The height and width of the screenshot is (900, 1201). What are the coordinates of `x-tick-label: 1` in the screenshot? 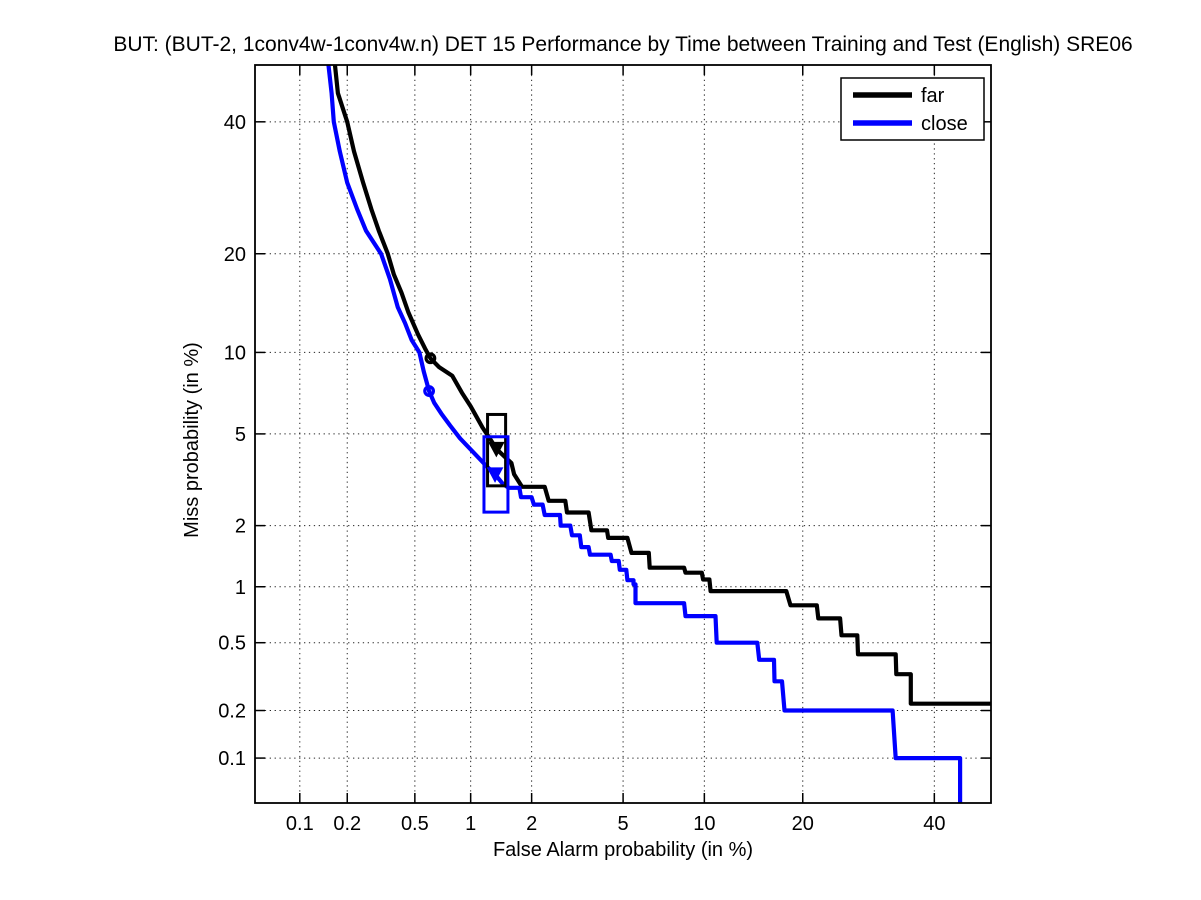 It's located at (470, 824).